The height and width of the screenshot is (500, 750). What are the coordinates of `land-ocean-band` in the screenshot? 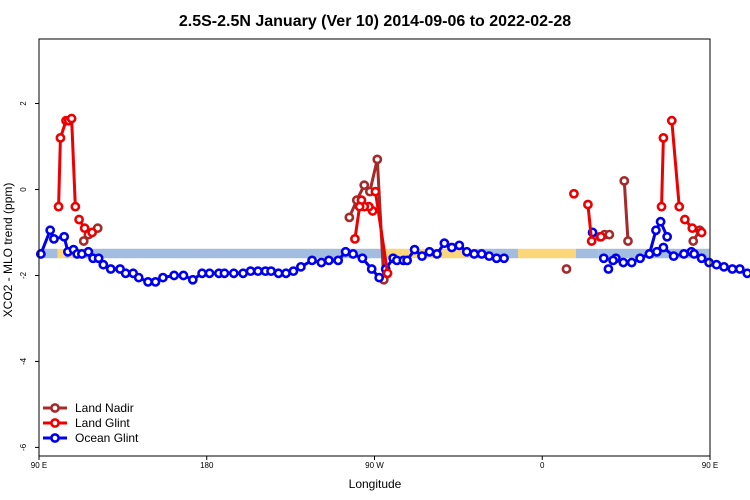 It's located at (374, 253).